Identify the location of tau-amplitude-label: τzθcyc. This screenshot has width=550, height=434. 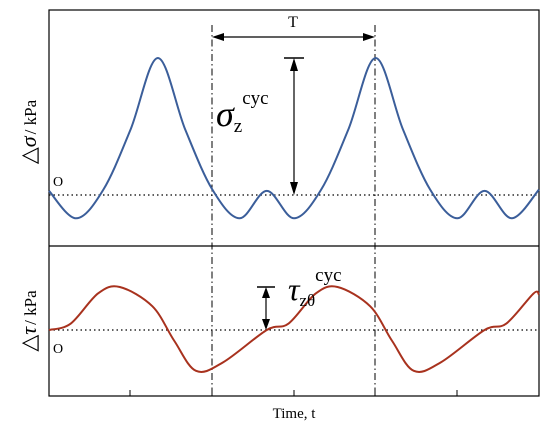
(315, 287).